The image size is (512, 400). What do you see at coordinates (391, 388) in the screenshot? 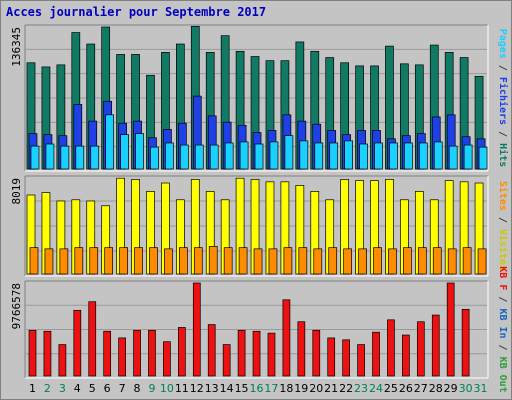
I see `x-tick-label: 25` at bounding box center [391, 388].